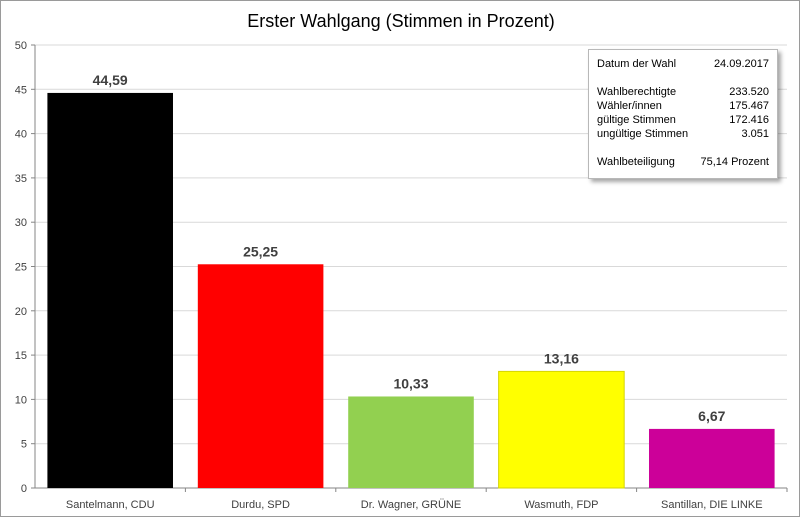  I want to click on data-label: 44,59, so click(110, 80).